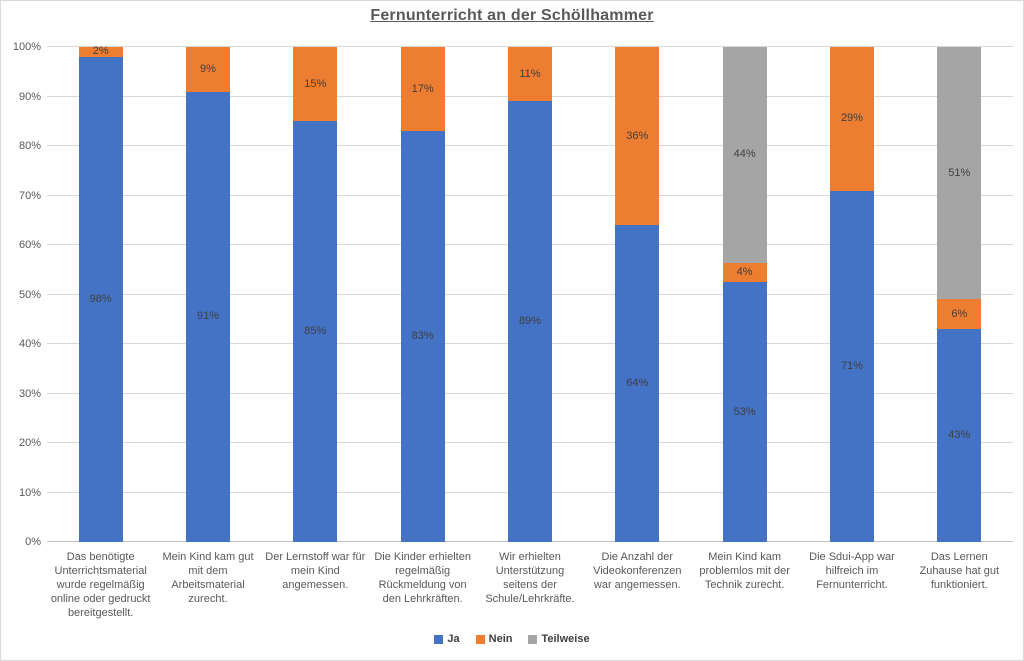  I want to click on data-label: 83%, so click(422, 336).